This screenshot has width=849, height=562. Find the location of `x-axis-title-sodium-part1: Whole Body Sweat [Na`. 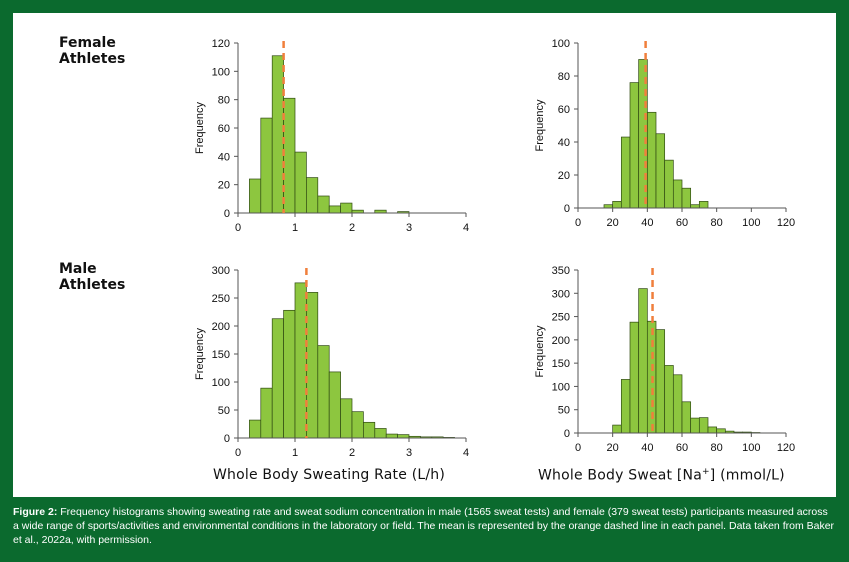

x-axis-title-sodium-part1: Whole Body Sweat [Na is located at coordinates (620, 475).